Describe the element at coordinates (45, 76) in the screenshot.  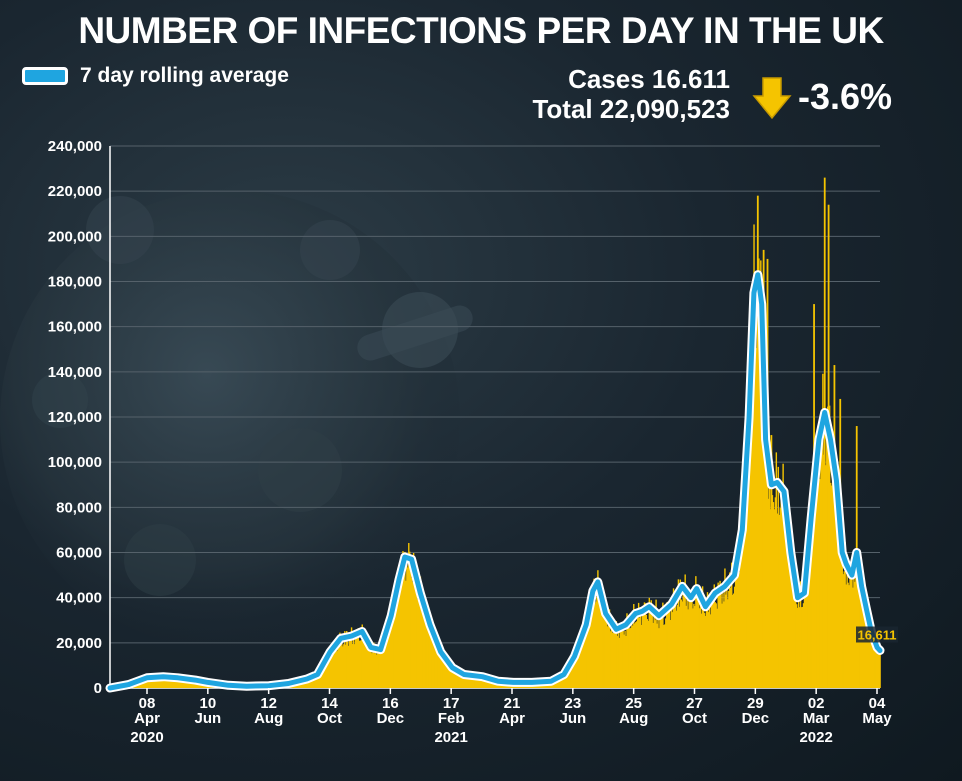
I see `legend-swatch` at that location.